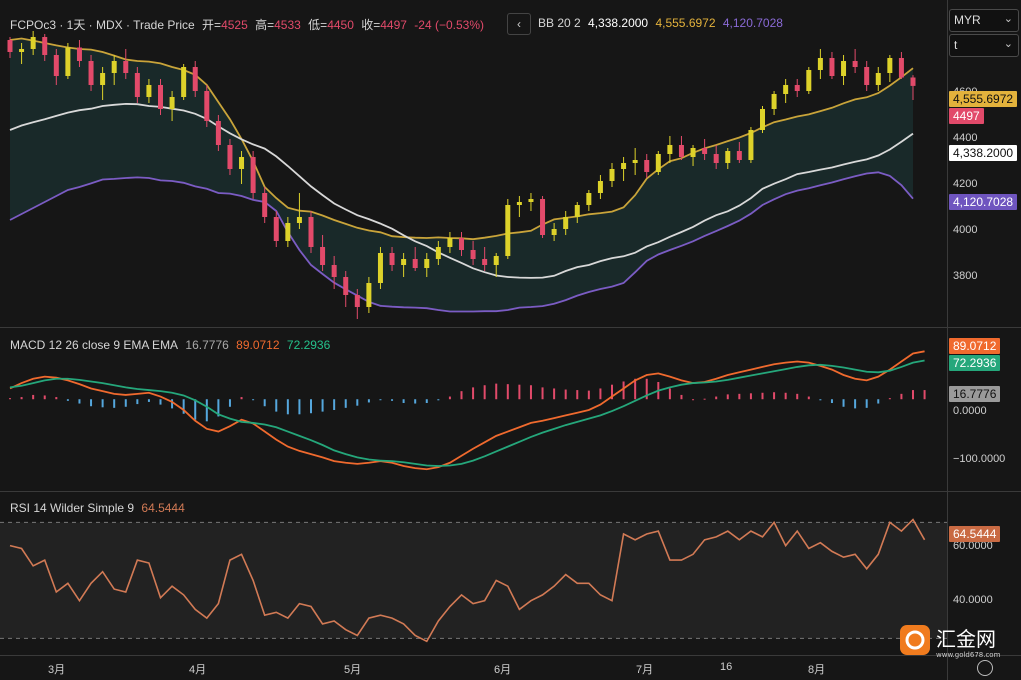  What do you see at coordinates (519, 24) in the screenshot?
I see `chevron-left-icon: ‹` at bounding box center [519, 24].